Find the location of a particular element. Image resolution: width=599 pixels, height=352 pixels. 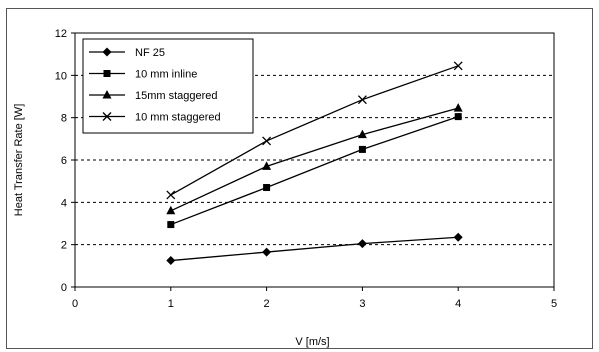

legend-label: 10 mm inline is located at coordinates (166, 75).